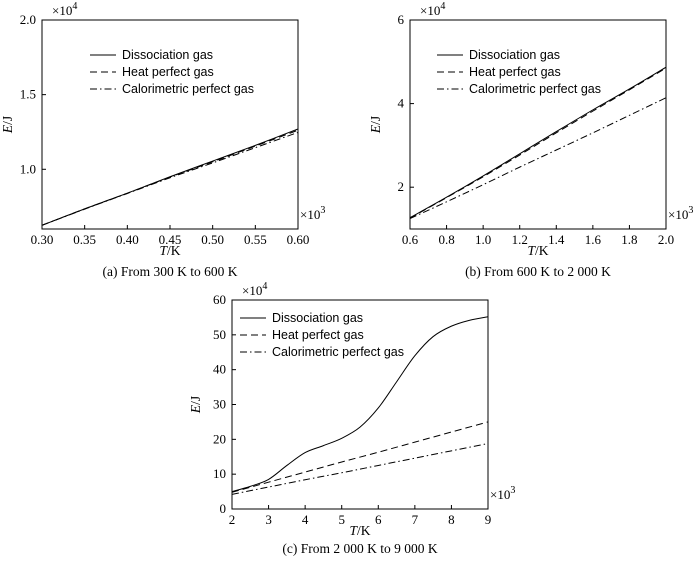 This screenshot has width=700, height=566. What do you see at coordinates (483, 239) in the screenshot?
I see `x-tick-label: 1.0` at bounding box center [483, 239].